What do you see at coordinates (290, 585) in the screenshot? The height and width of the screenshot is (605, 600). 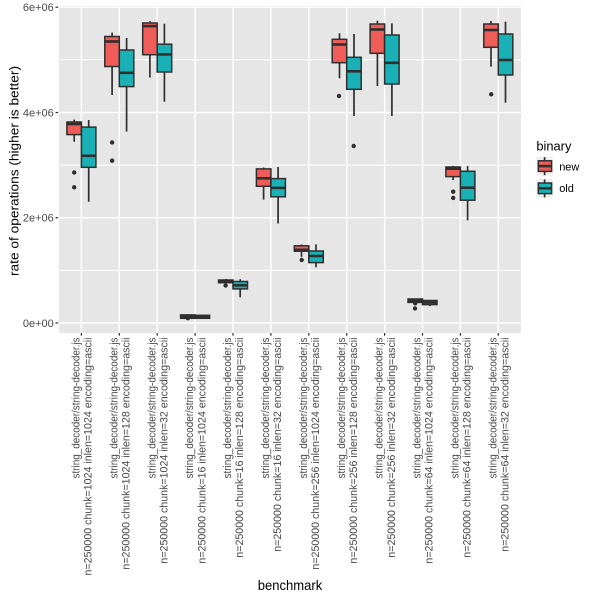 I see `svg-text: benchmark` at bounding box center [290, 585].